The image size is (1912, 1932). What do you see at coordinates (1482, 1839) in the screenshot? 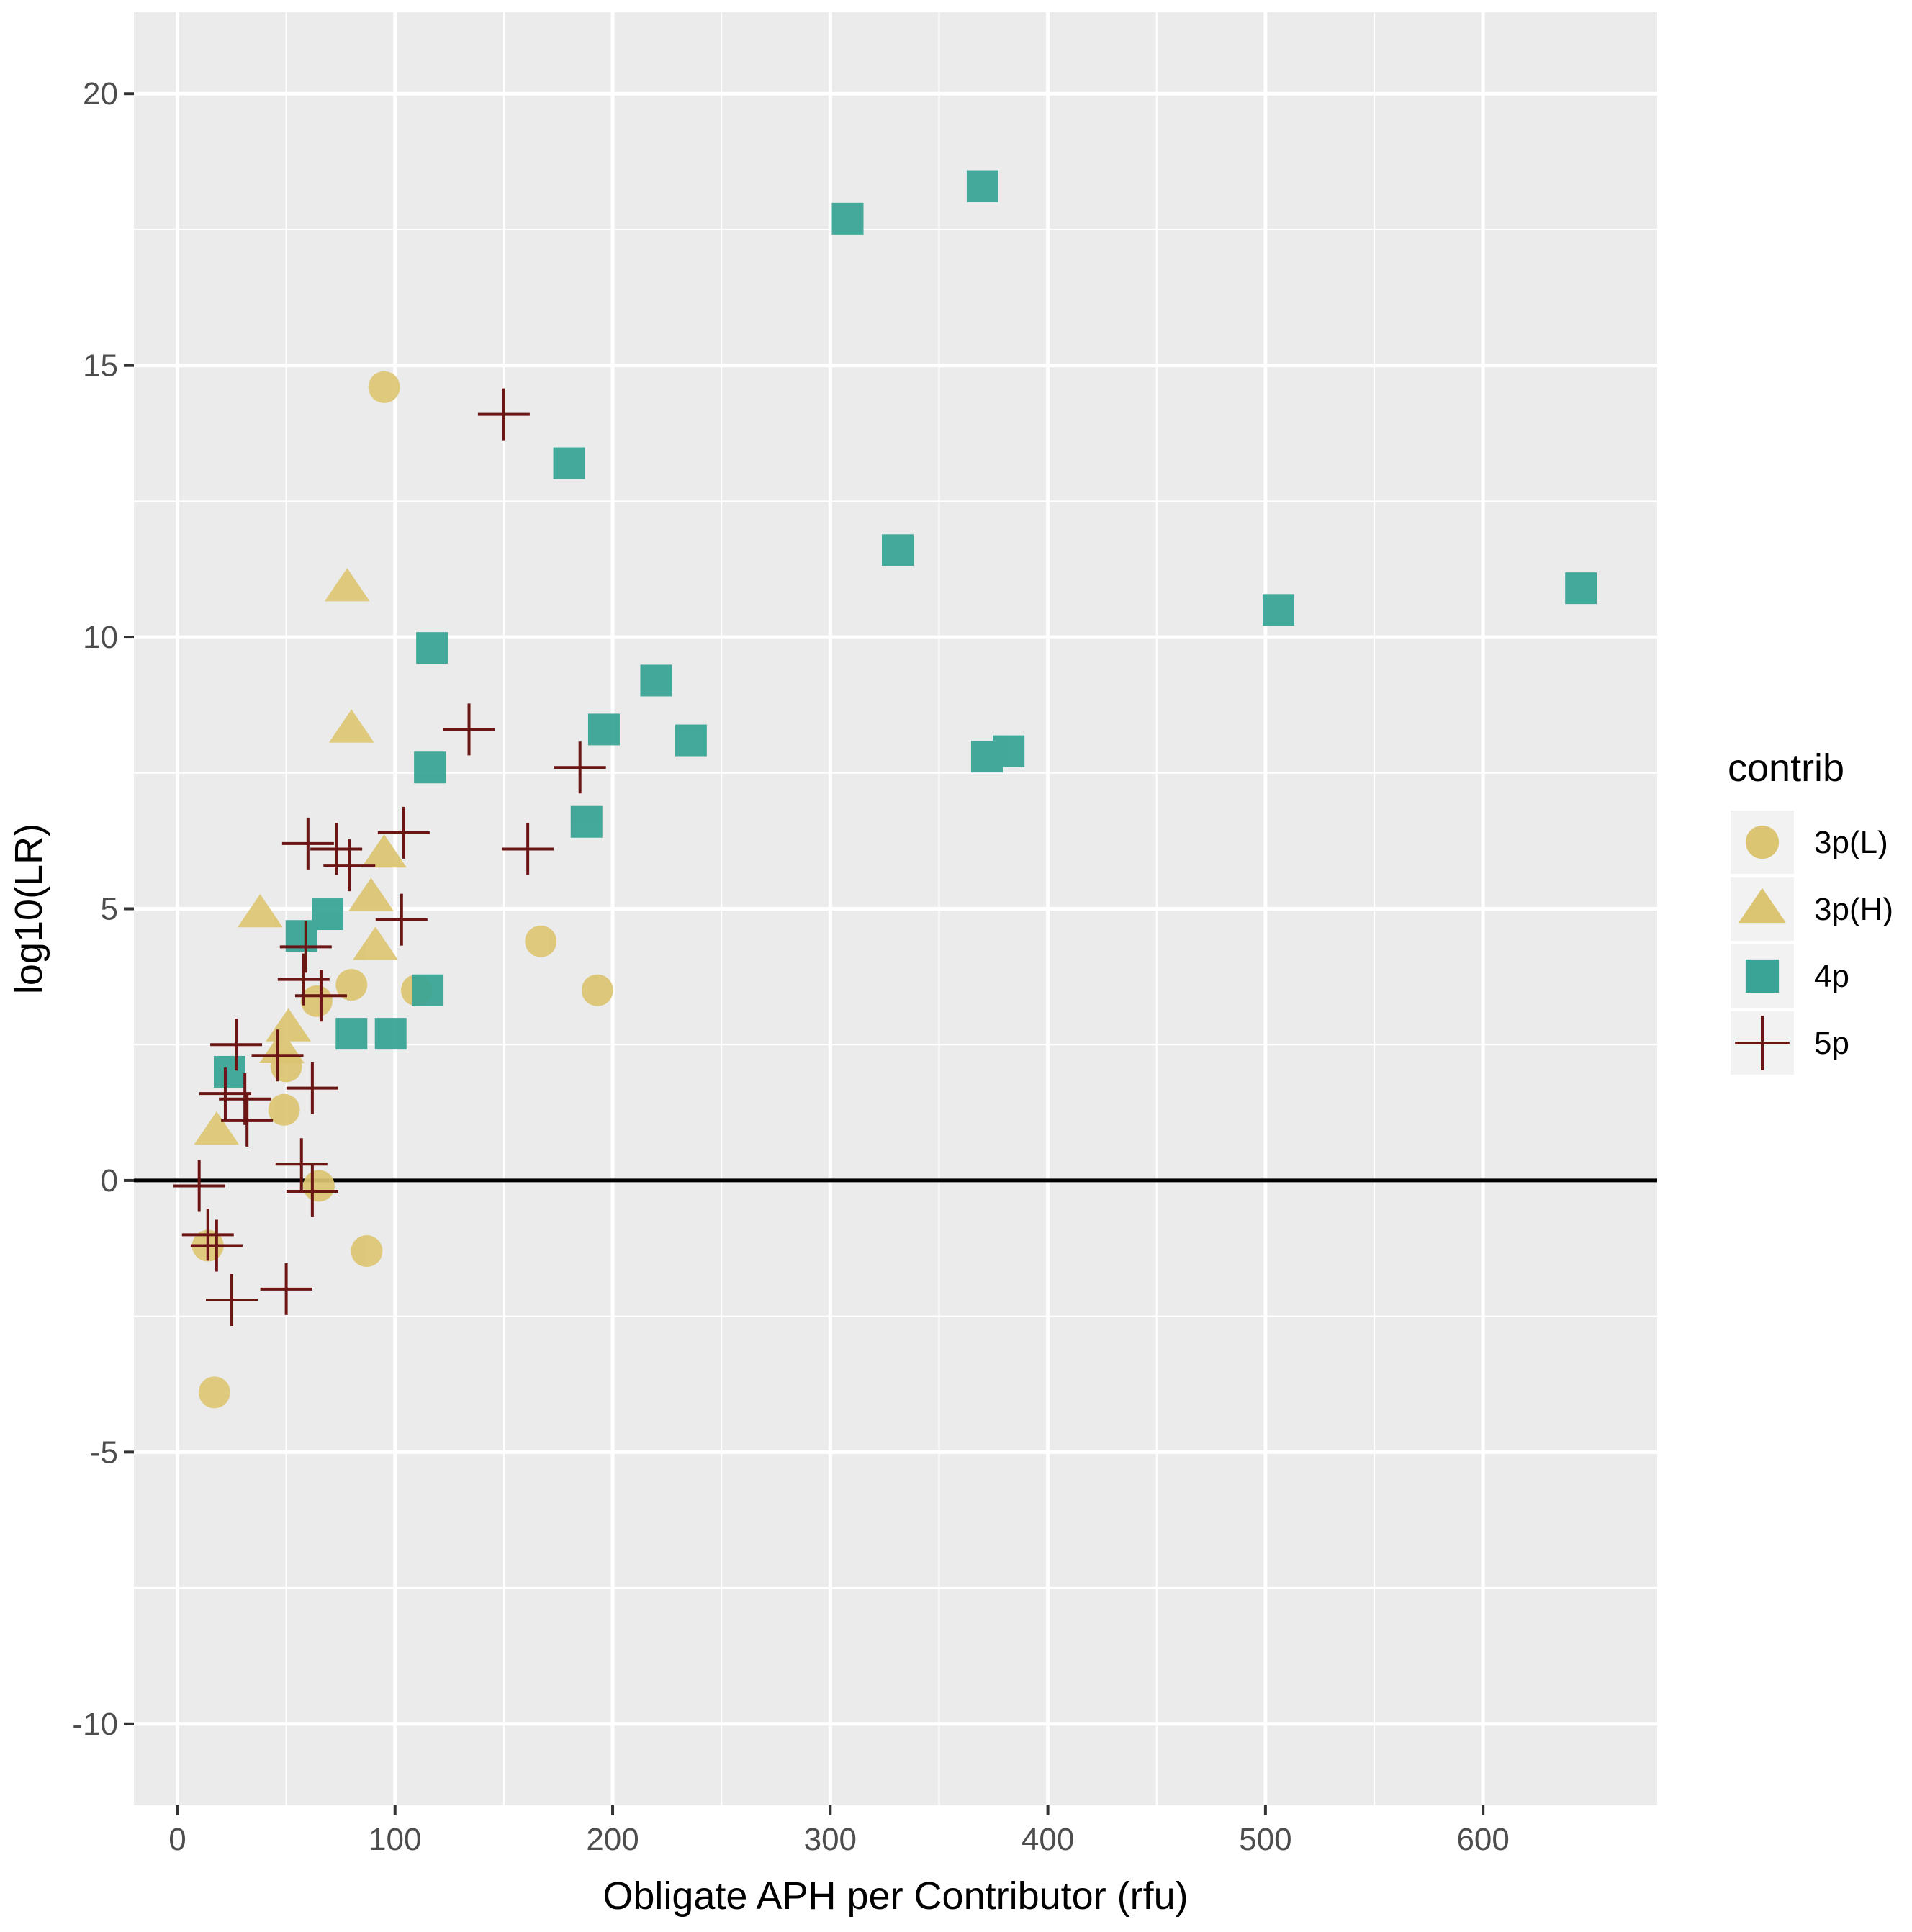
I see `x-tick-label: 600` at bounding box center [1482, 1839].